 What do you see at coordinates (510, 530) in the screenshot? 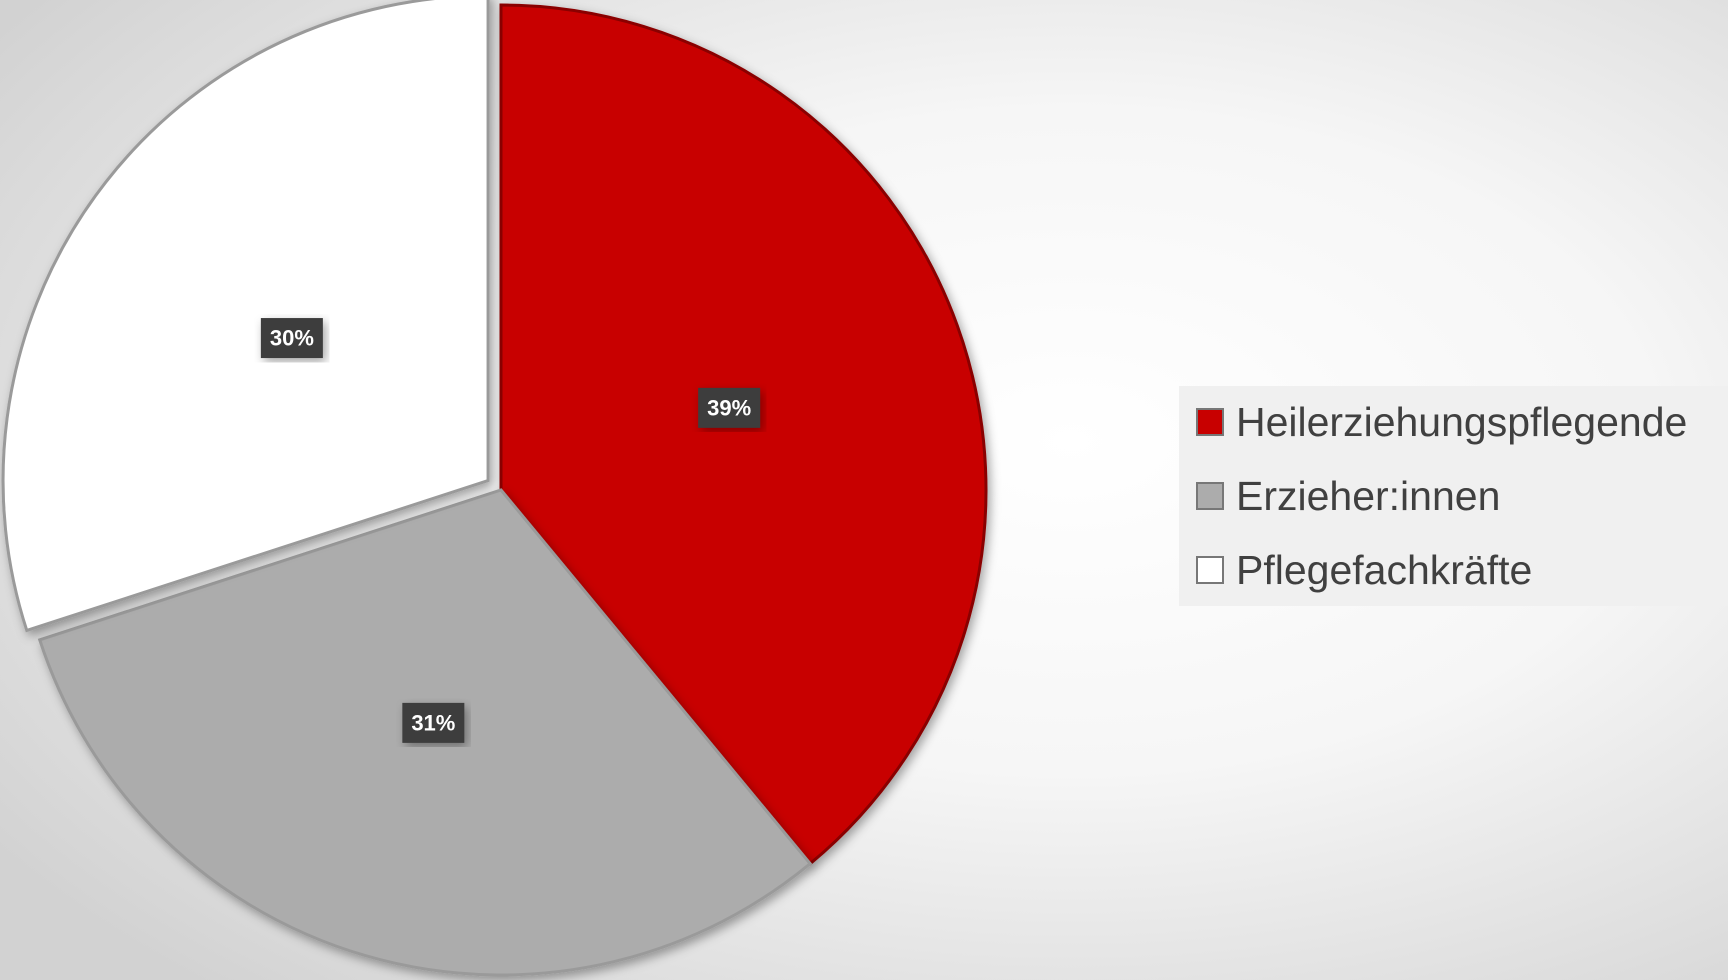
I see `data-labels: 39% 31% 30%` at bounding box center [510, 530].